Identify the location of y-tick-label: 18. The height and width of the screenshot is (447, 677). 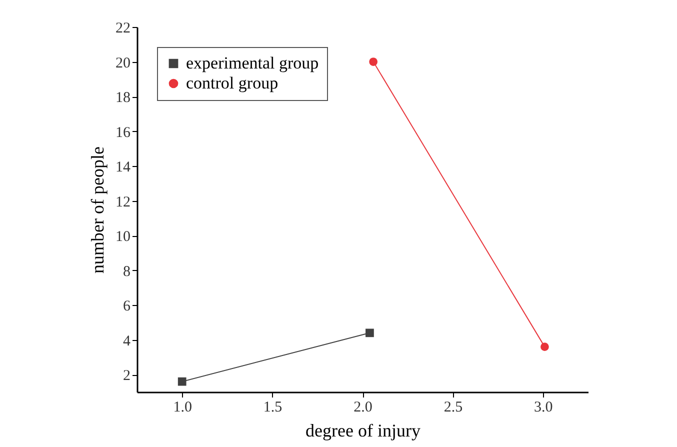
(123, 98).